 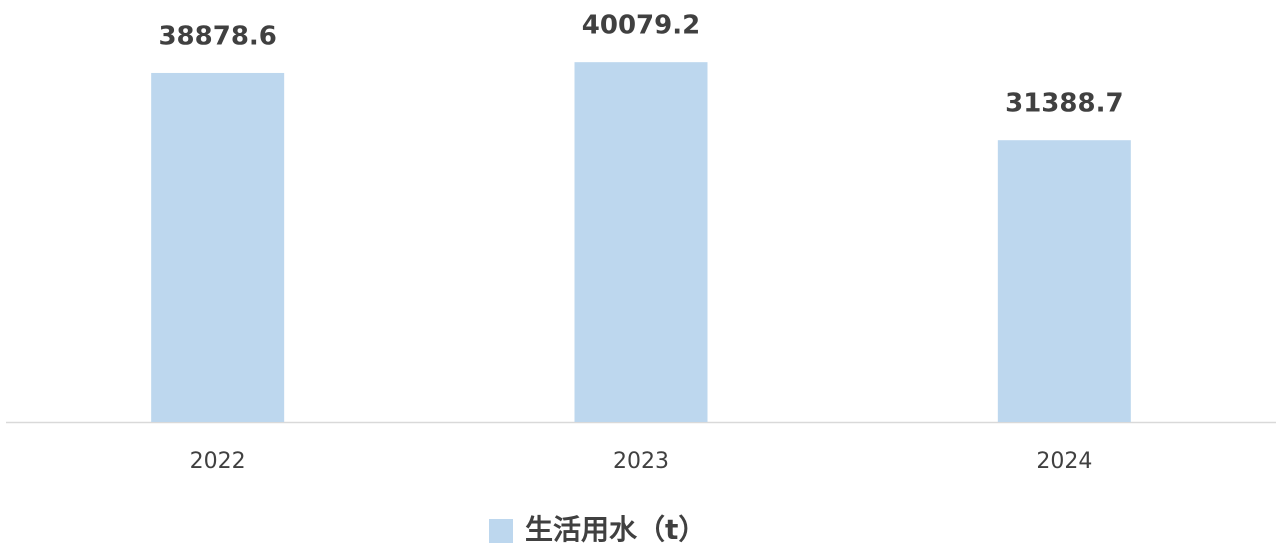 What do you see at coordinates (218, 461) in the screenshot?
I see `x-tick-label: 2022` at bounding box center [218, 461].